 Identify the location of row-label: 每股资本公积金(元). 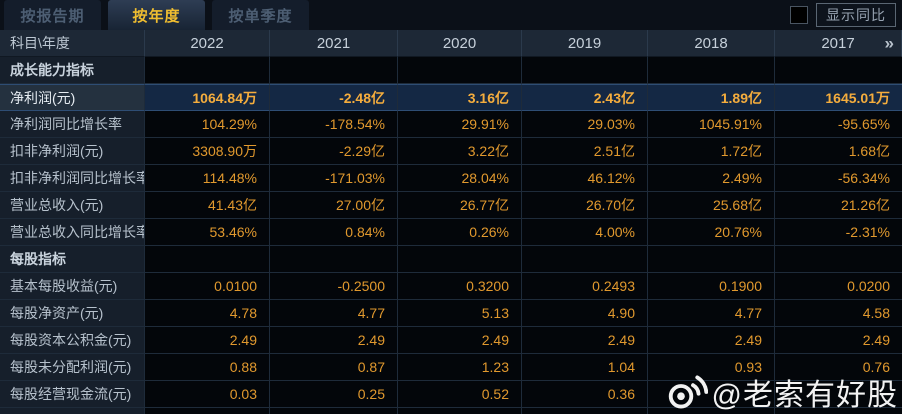
(72, 340).